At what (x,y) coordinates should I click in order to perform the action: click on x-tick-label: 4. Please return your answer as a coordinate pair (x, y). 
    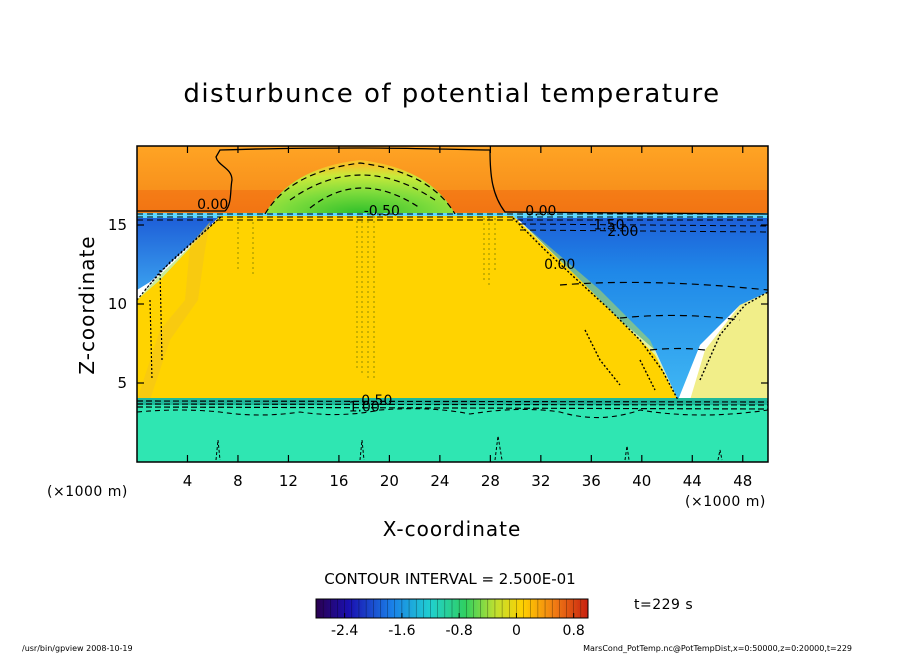
    Looking at the image, I should click on (188, 481).